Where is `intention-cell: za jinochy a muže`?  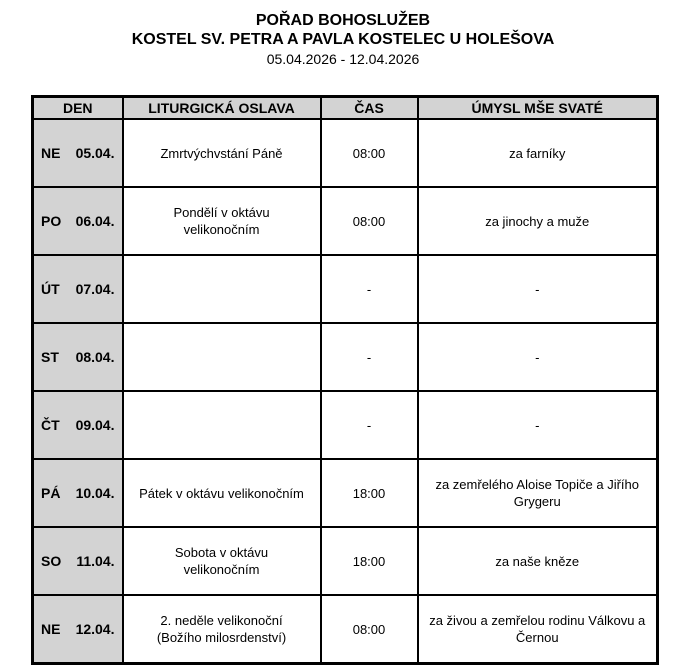 intention-cell: za jinochy a muže is located at coordinates (537, 221).